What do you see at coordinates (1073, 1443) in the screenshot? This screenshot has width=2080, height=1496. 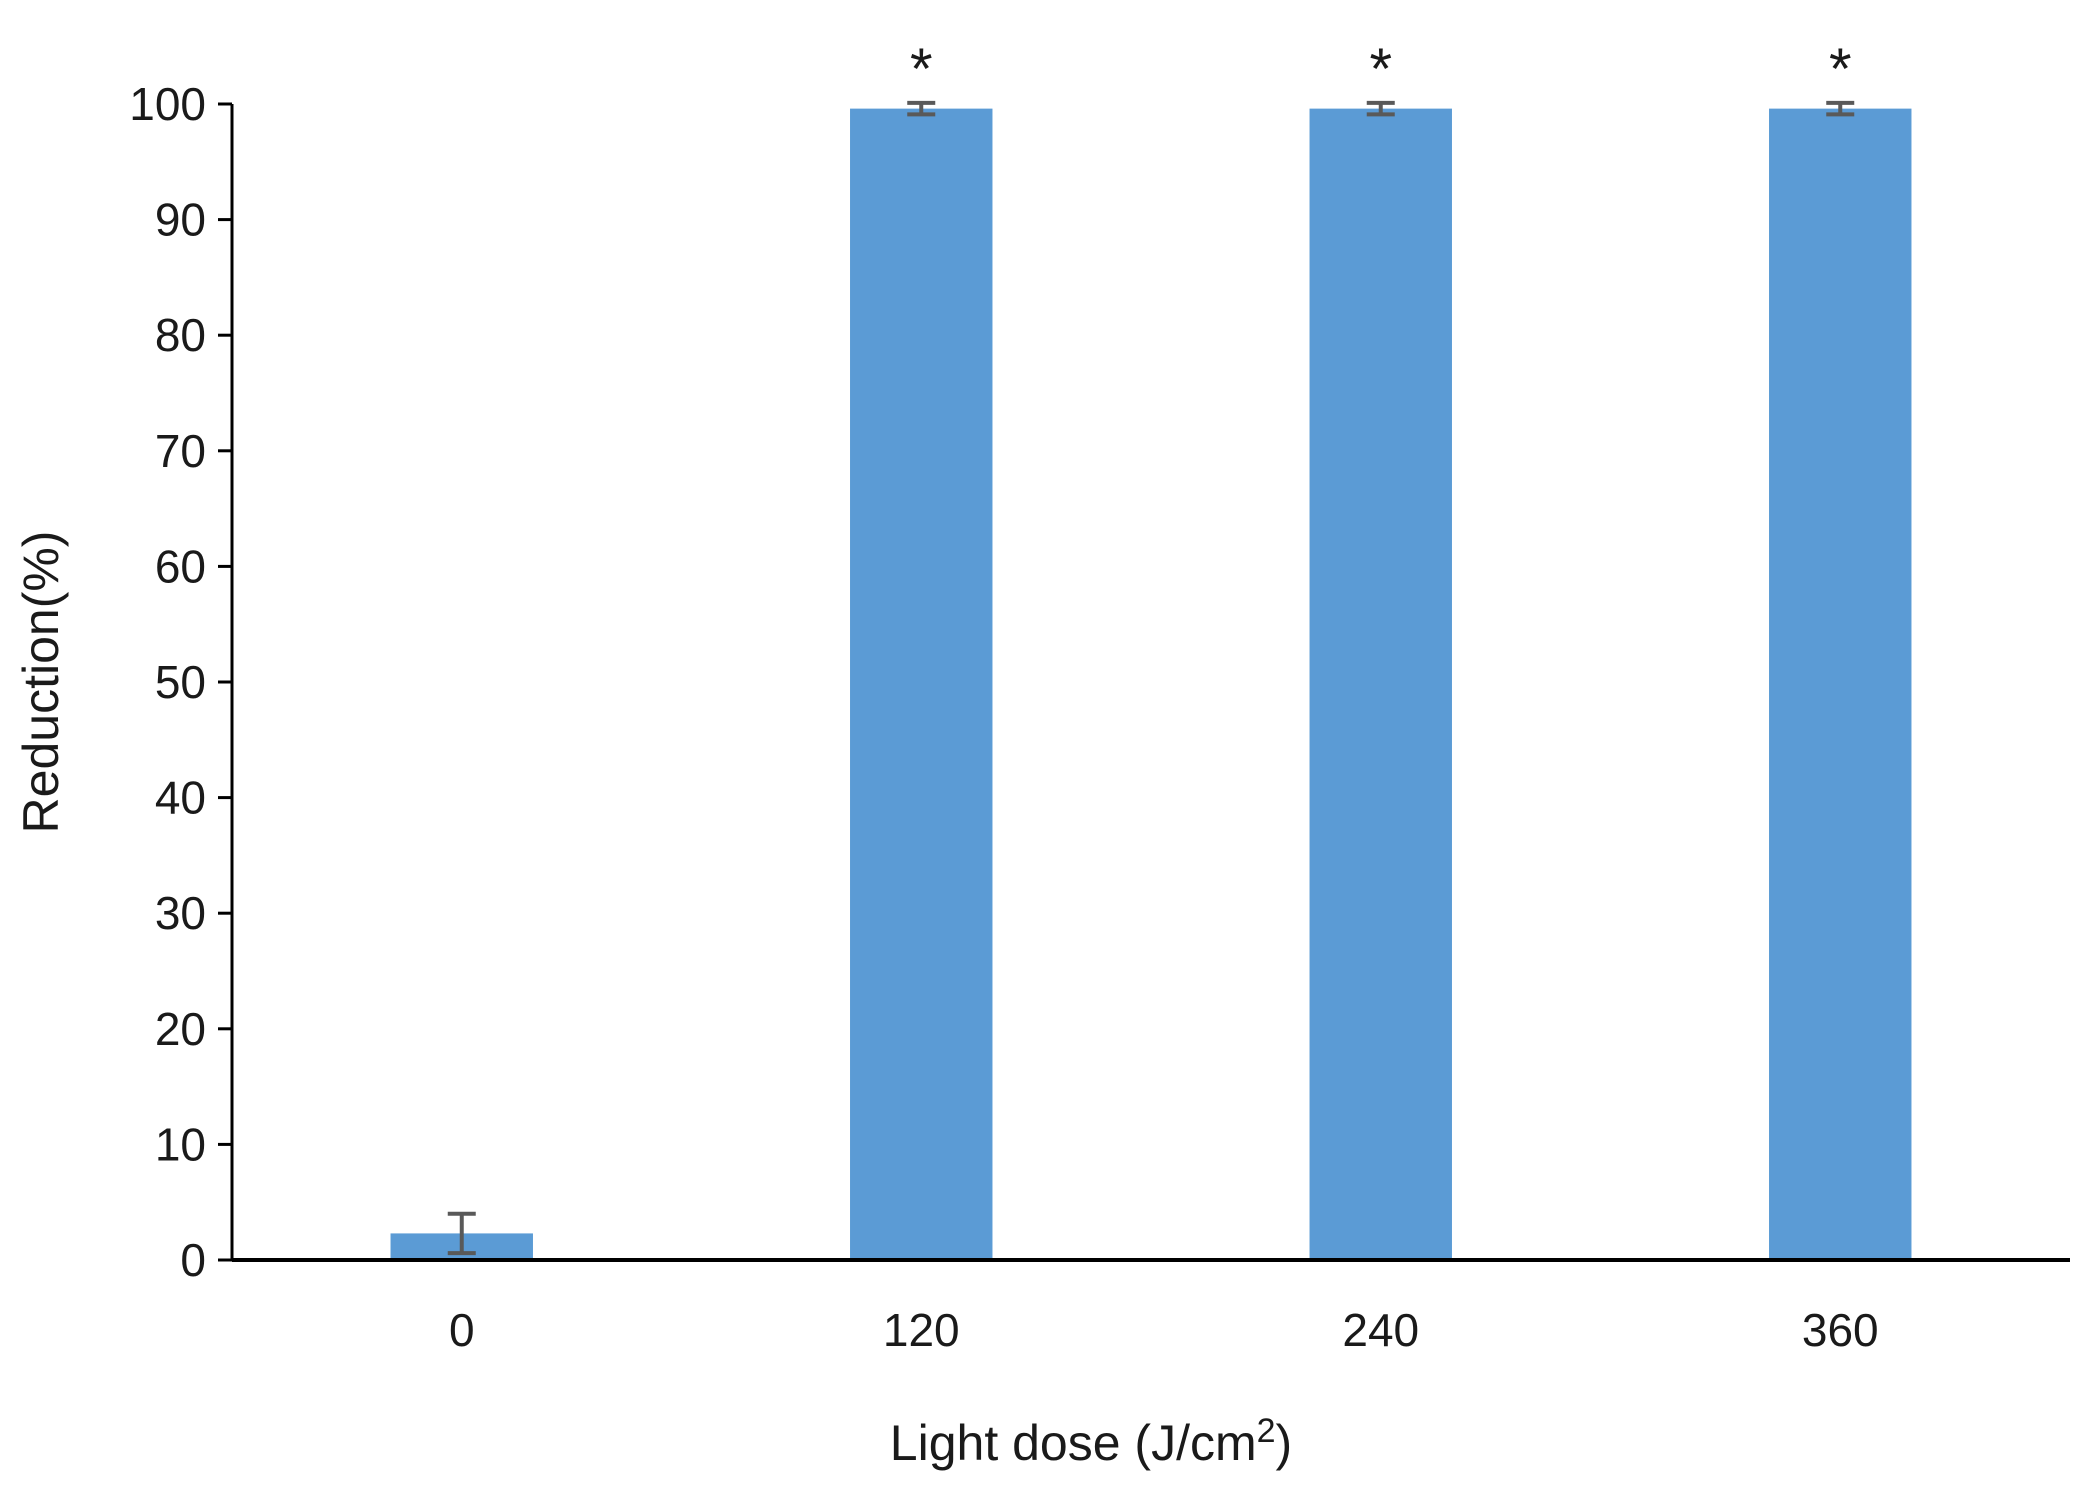 I see `x-axis-title-main: Light dose (J/cm` at bounding box center [1073, 1443].